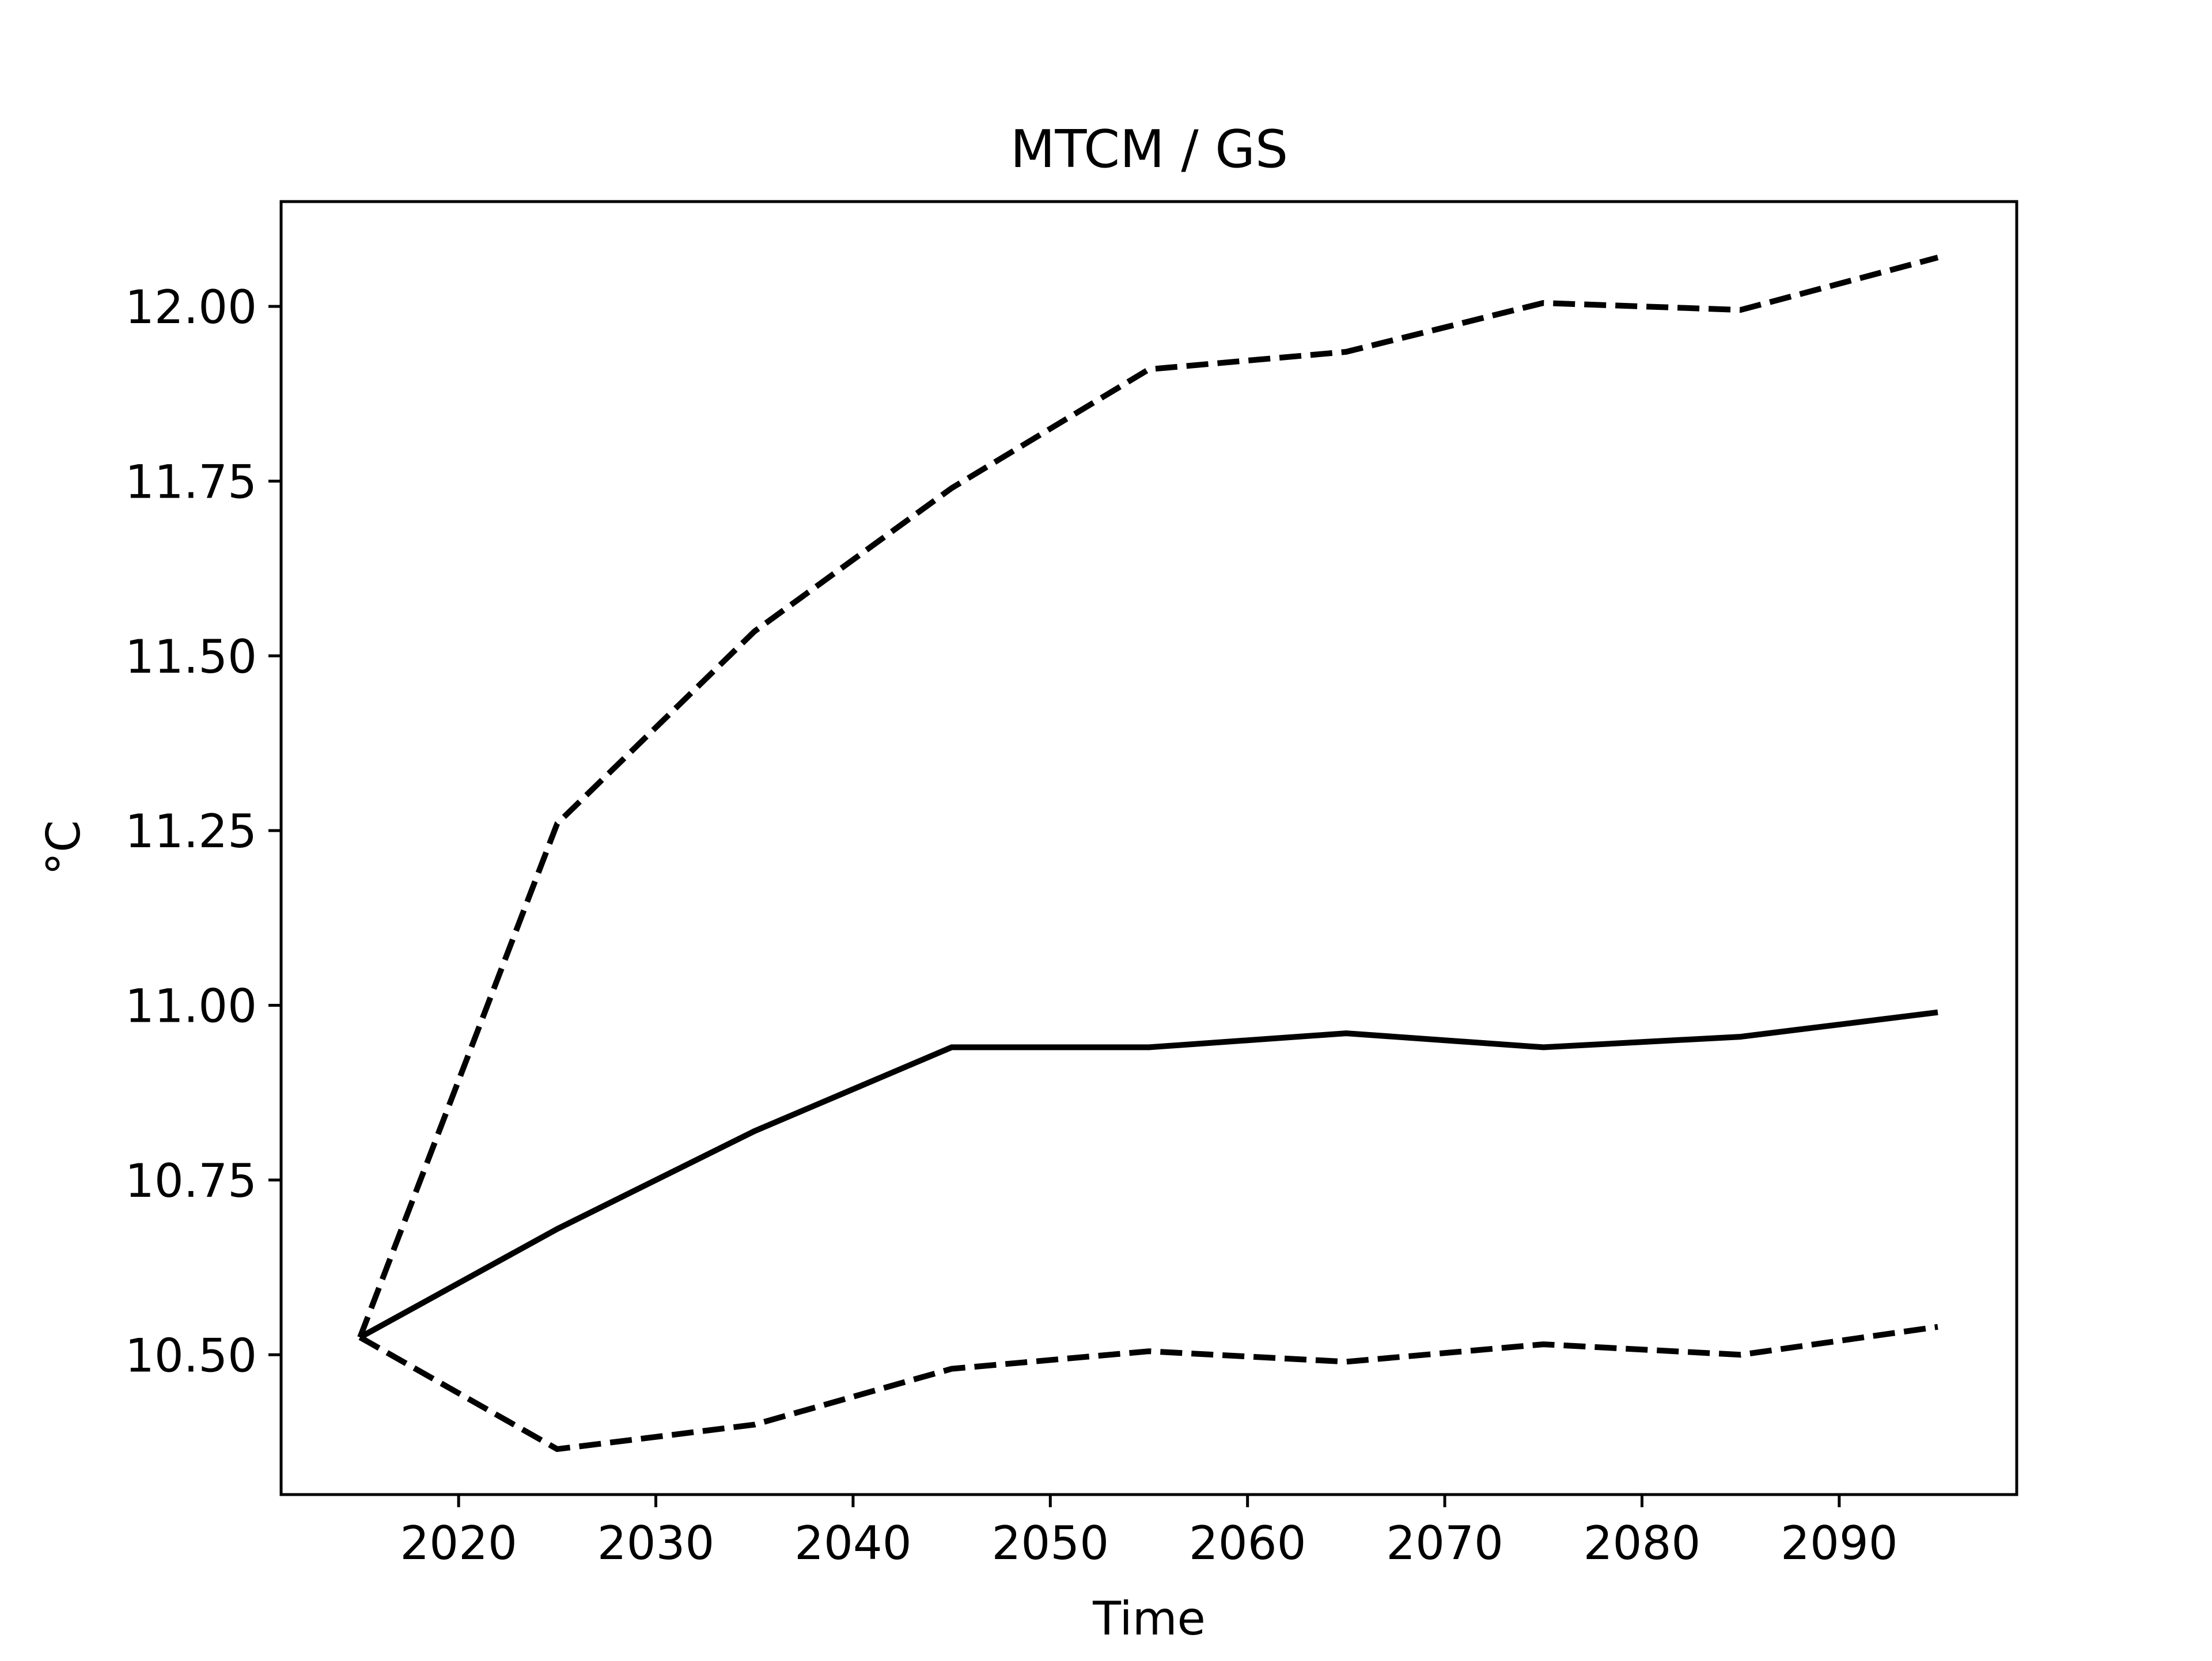 The width and height of the screenshot is (2212, 1661). Describe the element at coordinates (458, 1543) in the screenshot. I see `x-tick-label: 2020` at that location.